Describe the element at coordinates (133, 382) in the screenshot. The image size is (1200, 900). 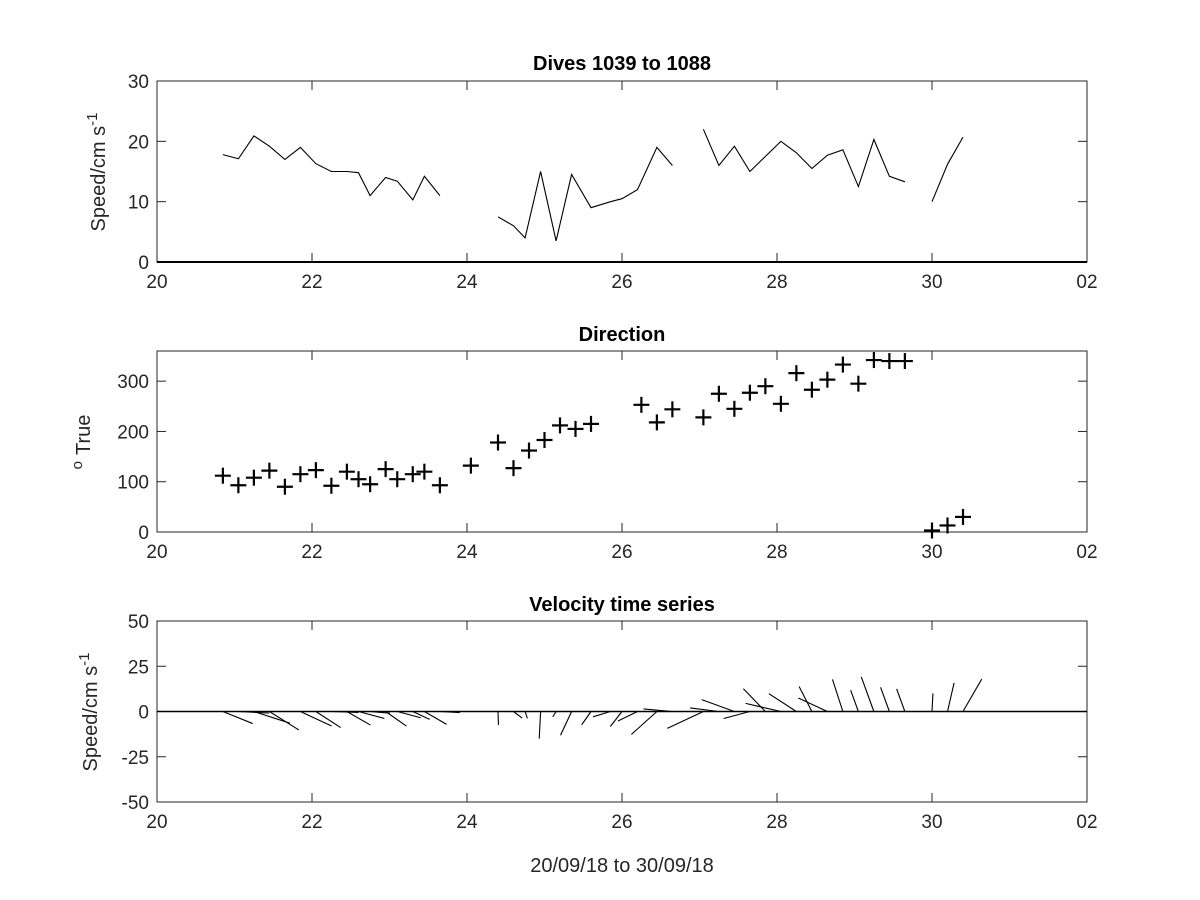
I see `direction-ytick-label: 300` at that location.